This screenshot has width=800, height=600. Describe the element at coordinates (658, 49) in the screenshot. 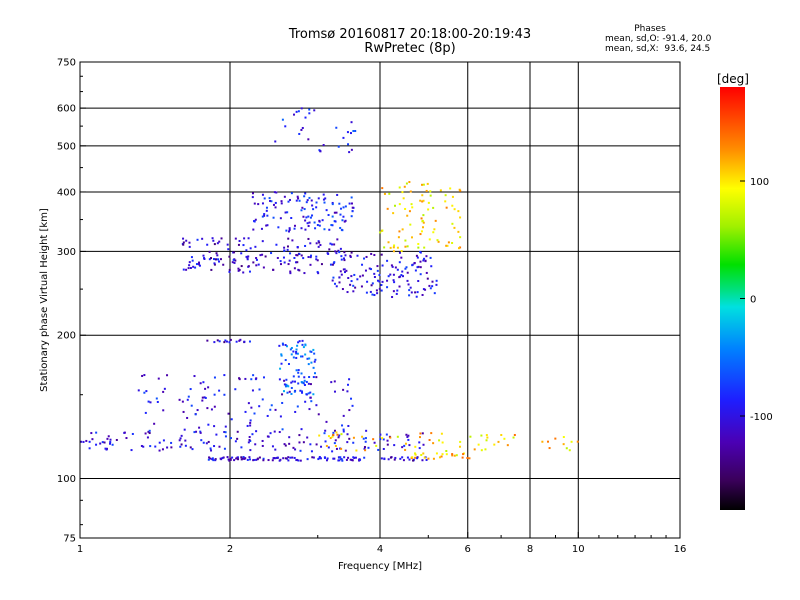

I see `phase-x-stats: mean, sd,X: 93.6, 24.5` at that location.